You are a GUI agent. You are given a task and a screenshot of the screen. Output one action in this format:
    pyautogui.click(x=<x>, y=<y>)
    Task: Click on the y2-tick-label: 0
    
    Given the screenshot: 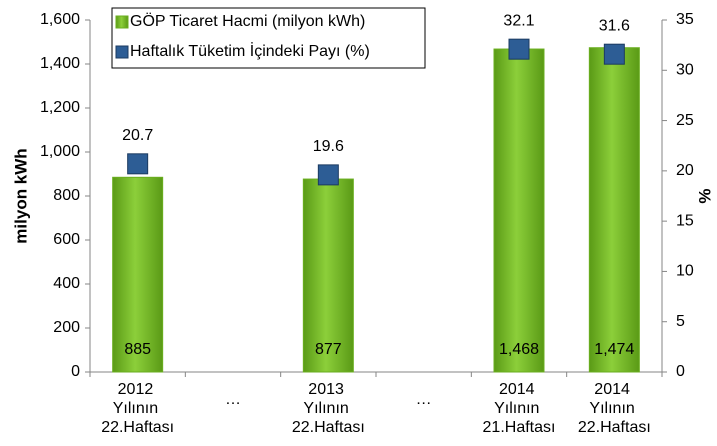 What is the action you would take?
    pyautogui.click(x=680, y=371)
    